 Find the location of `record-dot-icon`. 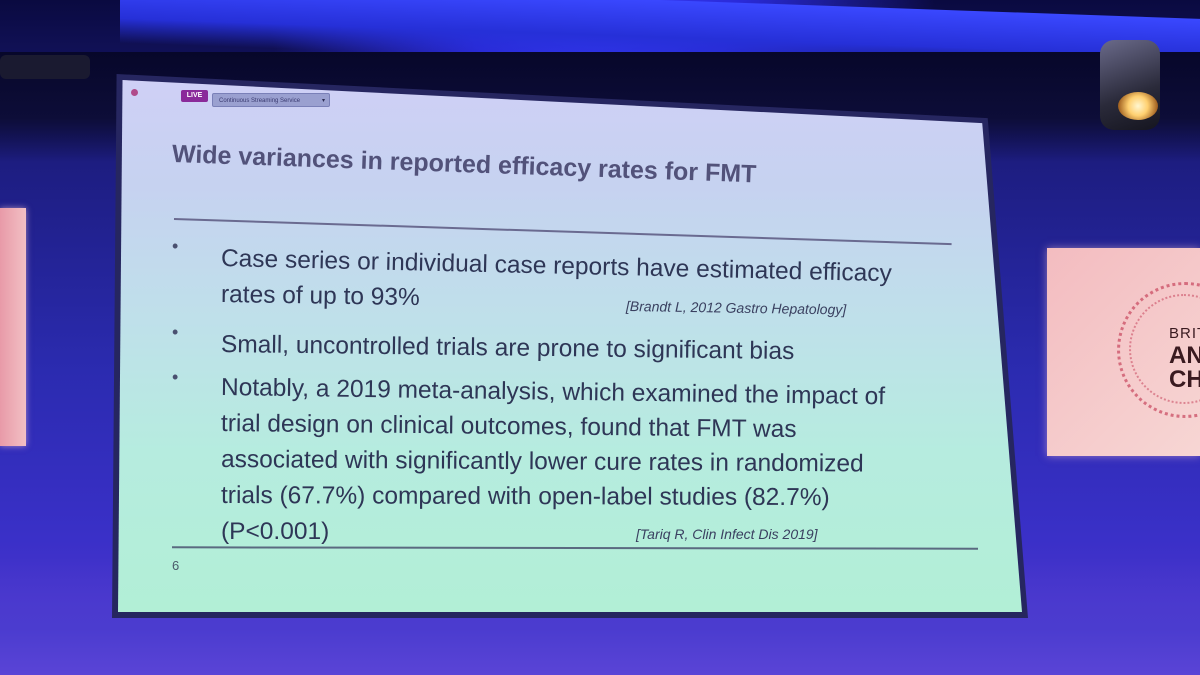

record-dot-icon is located at coordinates (134, 92).